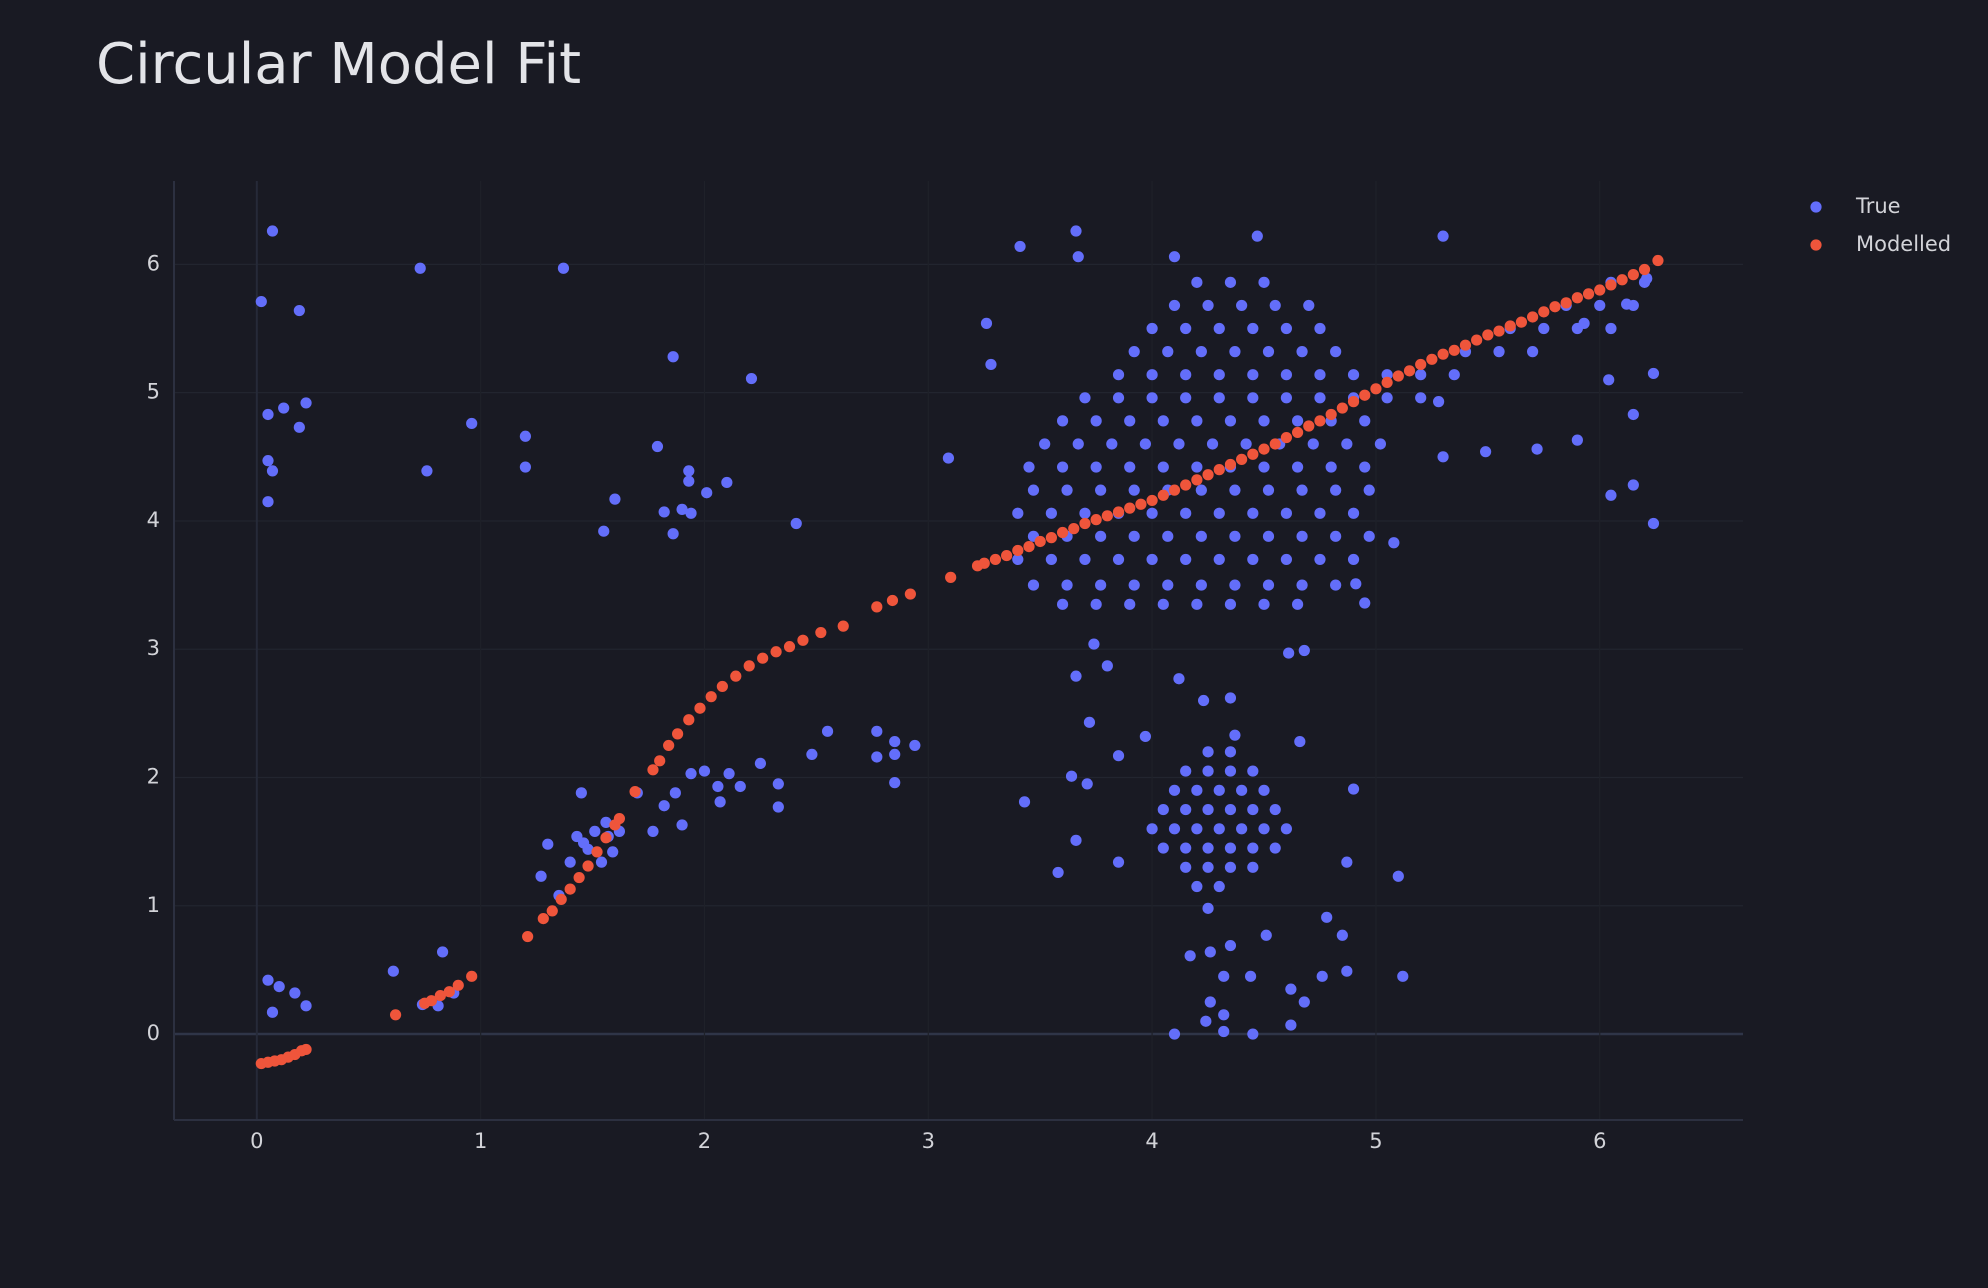 This screenshot has width=1988, height=1288. Describe the element at coordinates (153, 263) in the screenshot. I see `y-tick-label: 6` at that location.